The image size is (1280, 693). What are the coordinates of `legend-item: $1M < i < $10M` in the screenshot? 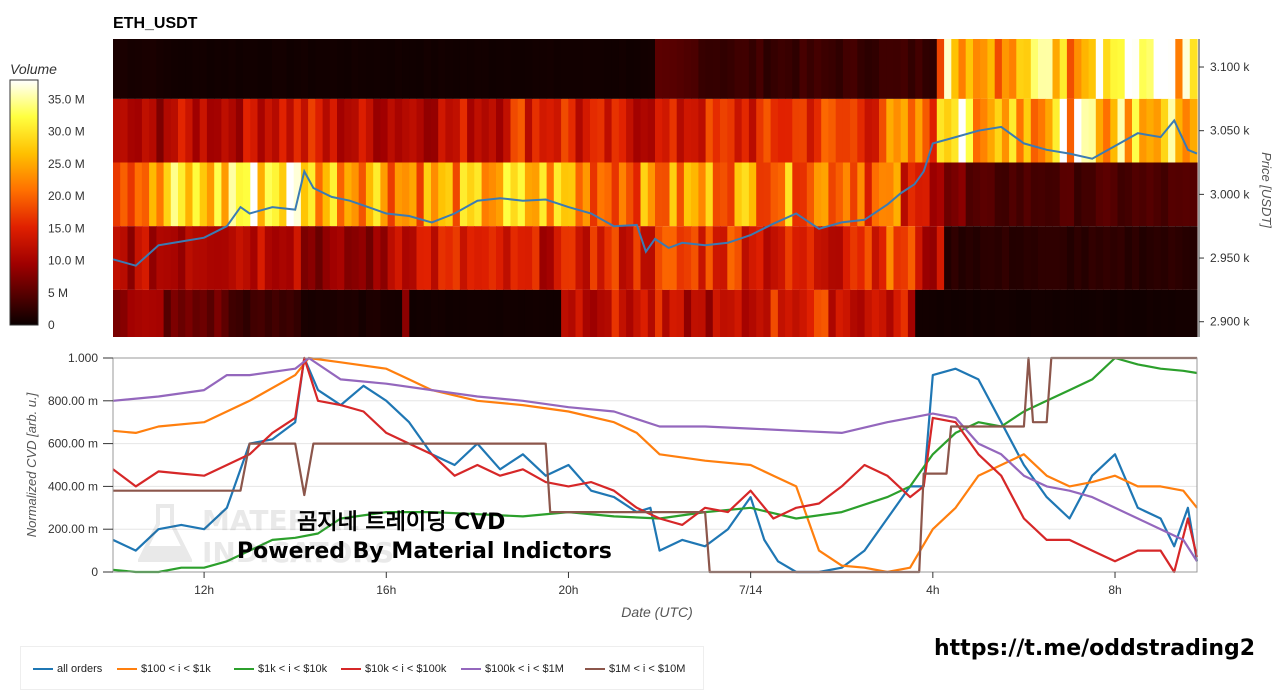 It's located at (635, 669).